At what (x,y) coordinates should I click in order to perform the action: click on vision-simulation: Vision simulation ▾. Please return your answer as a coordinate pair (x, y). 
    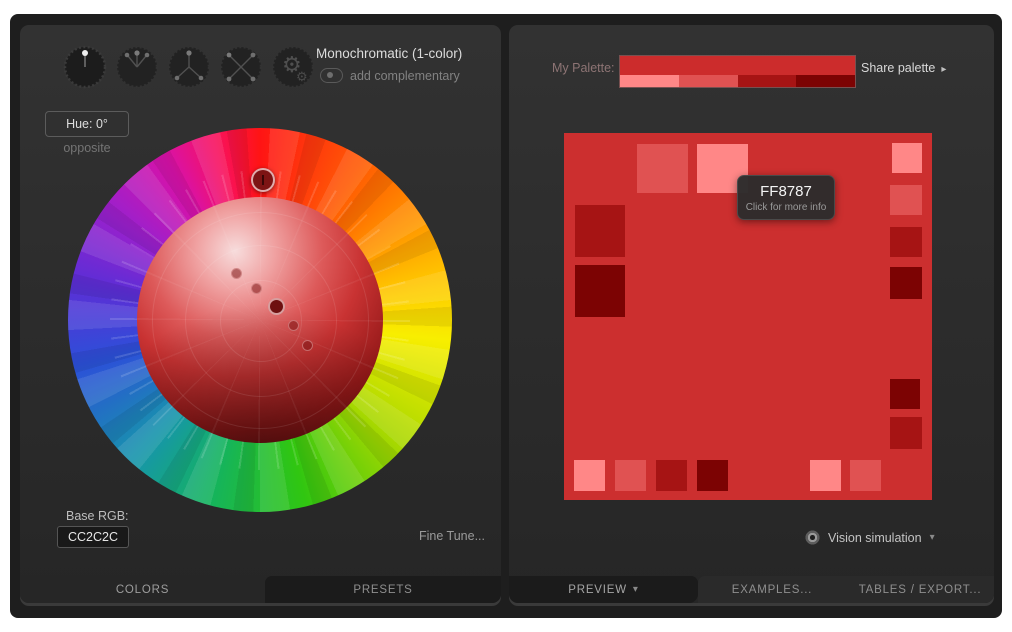
    Looking at the image, I should click on (870, 537).